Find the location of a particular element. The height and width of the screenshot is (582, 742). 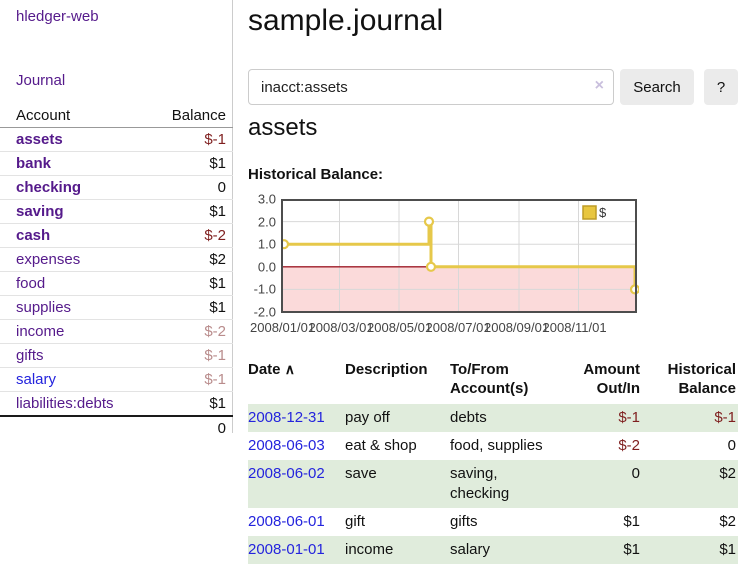

search-bar: × Search ? is located at coordinates (495, 87).